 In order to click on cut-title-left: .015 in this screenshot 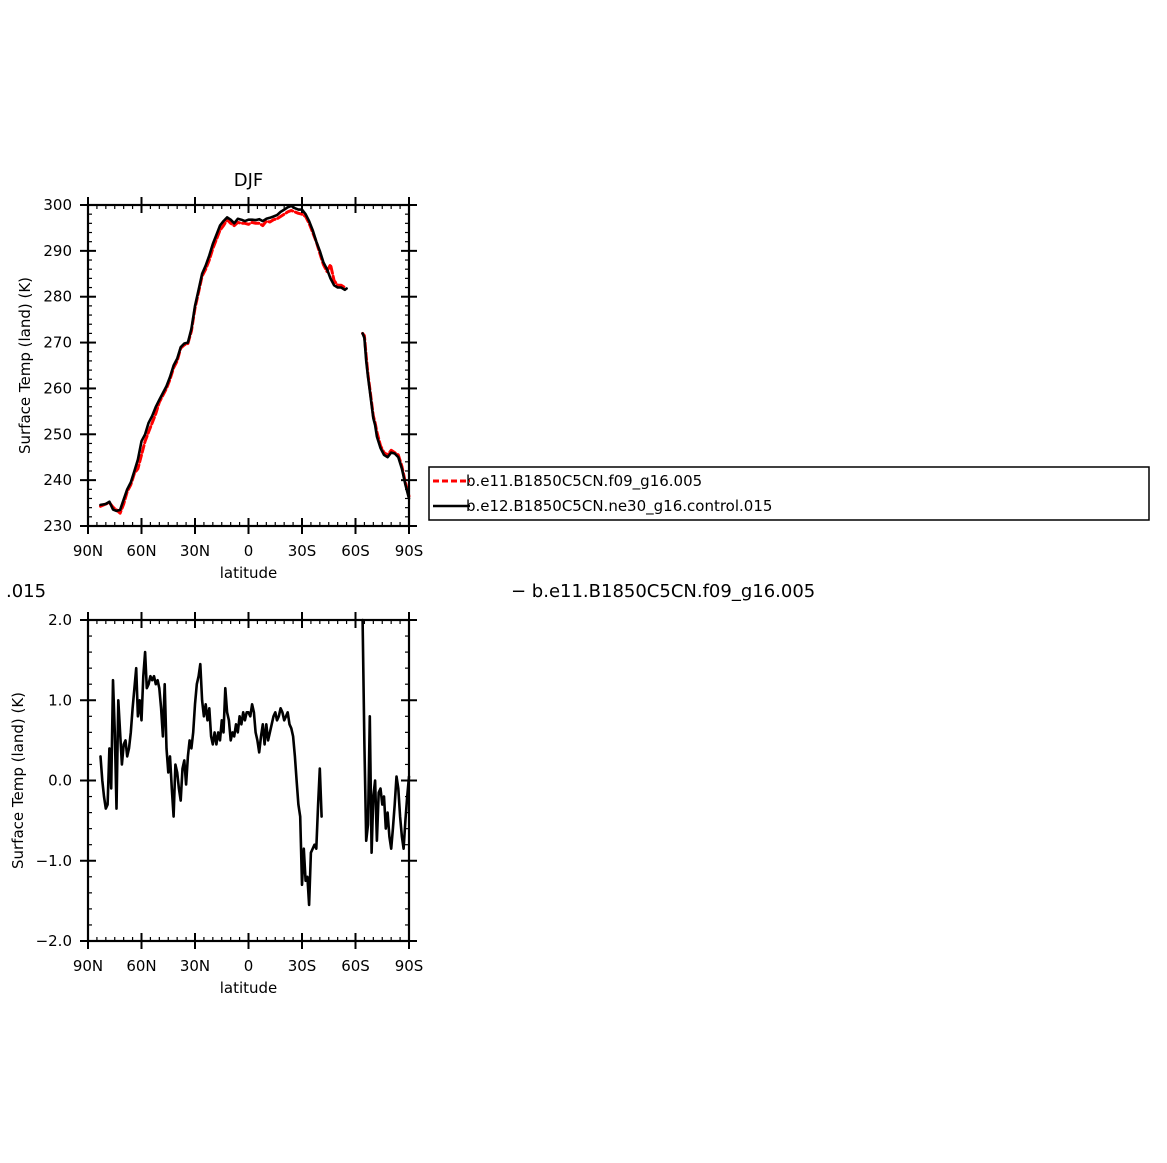, I will do `click(26, 591)`.